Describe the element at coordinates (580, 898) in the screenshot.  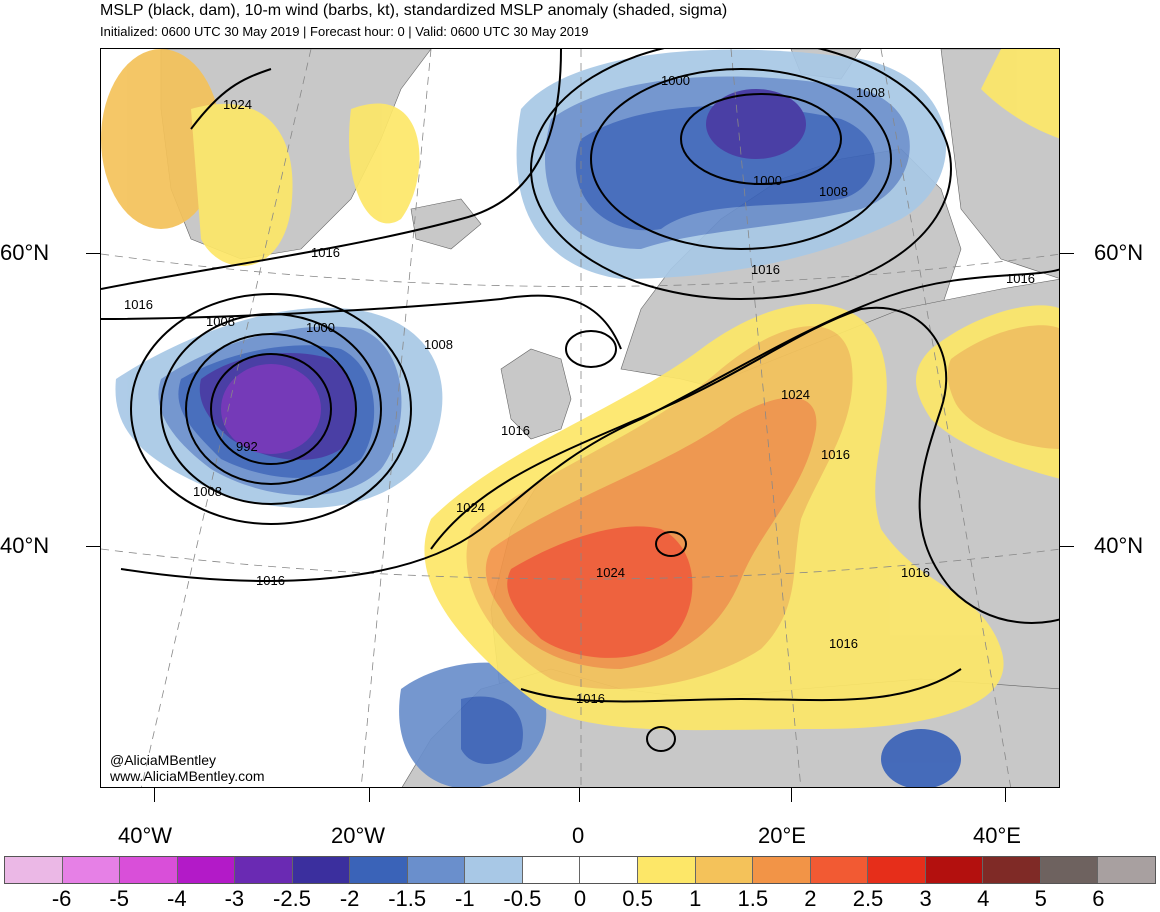
I see `colorbar-tick-label: 0` at that location.